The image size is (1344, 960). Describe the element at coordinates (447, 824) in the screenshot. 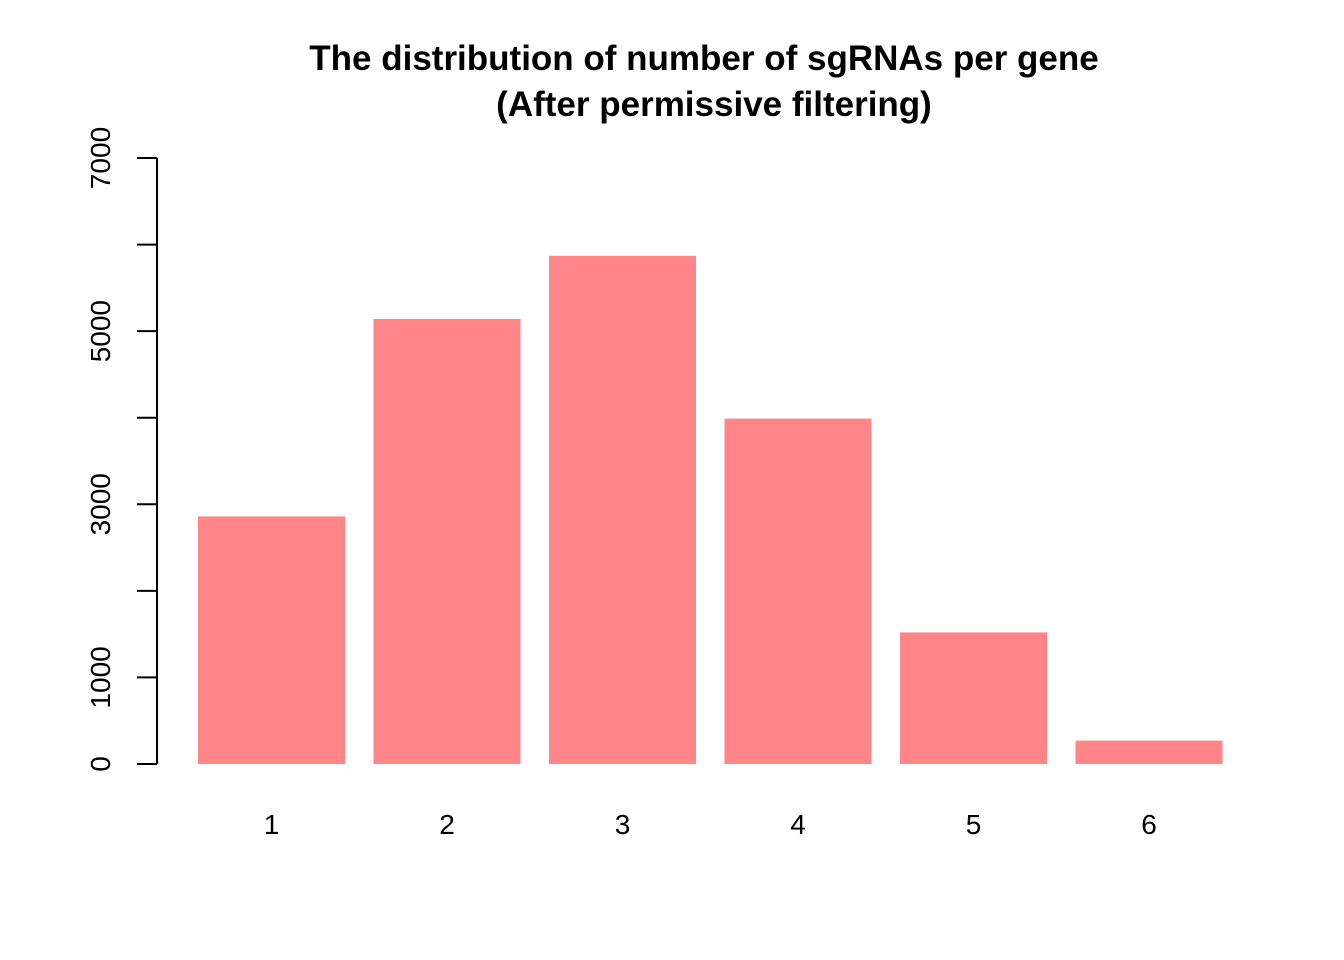

I see `x-tick-label: 2` at that location.